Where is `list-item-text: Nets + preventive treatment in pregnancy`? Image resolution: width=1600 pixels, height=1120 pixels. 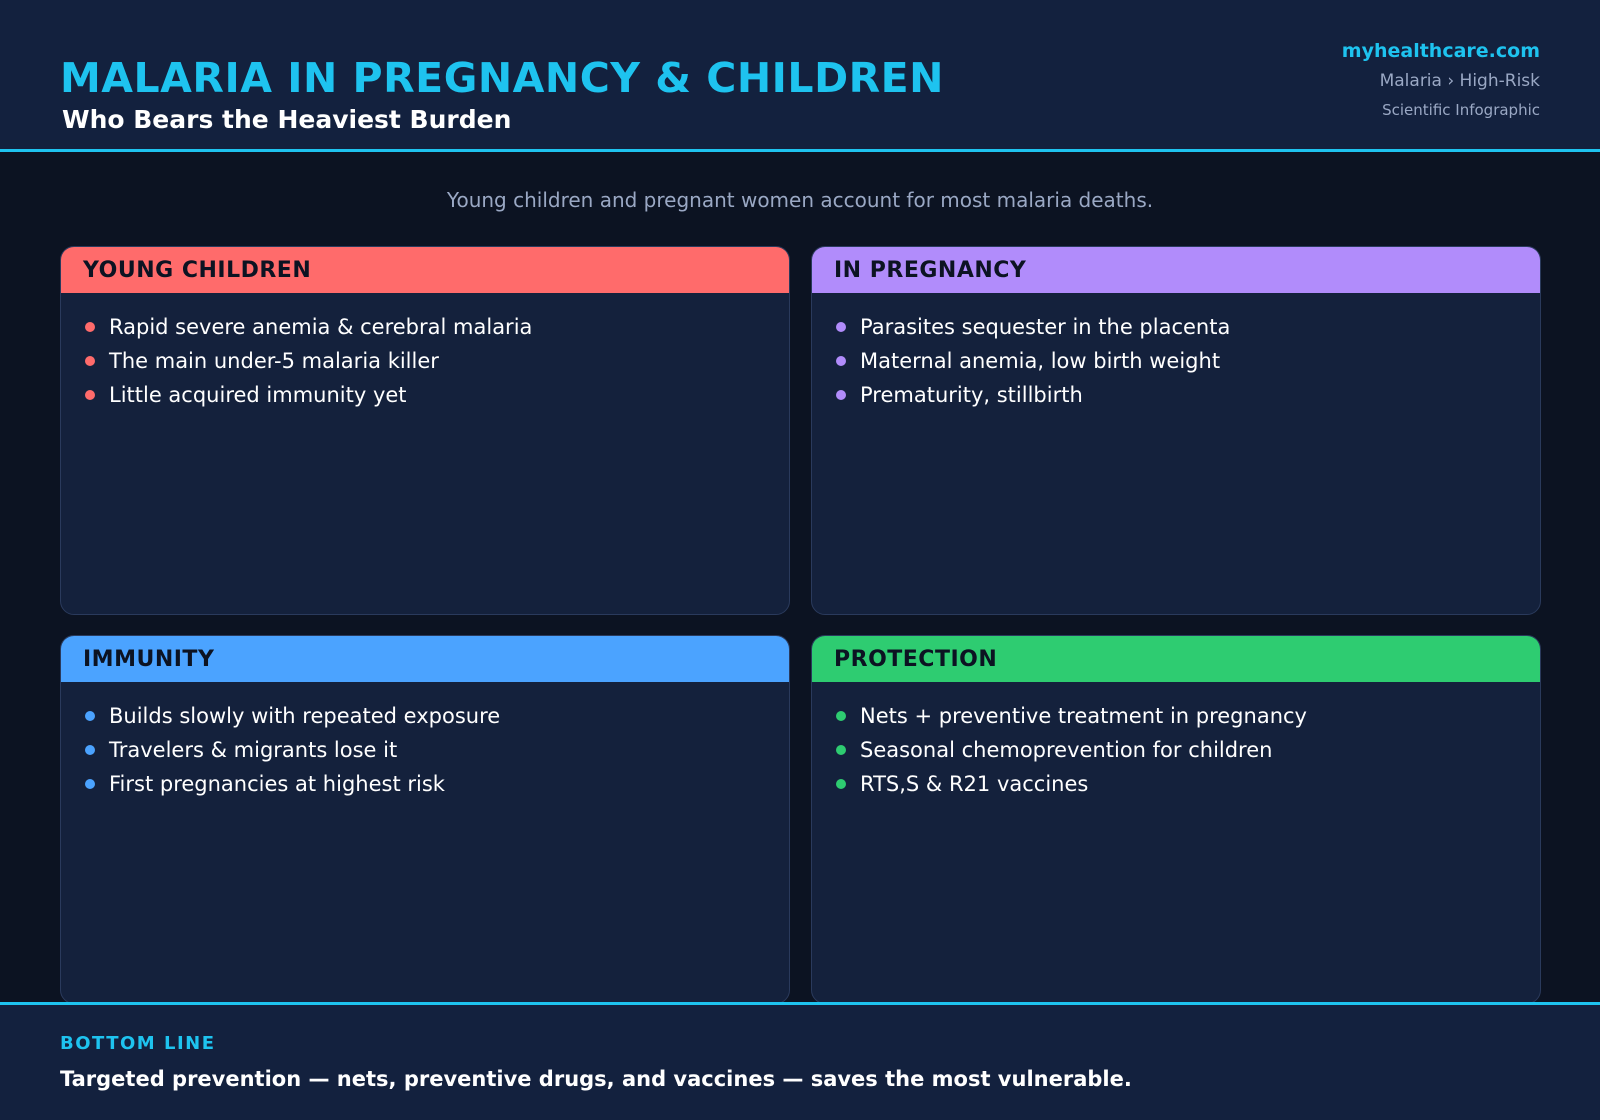 list-item-text: Nets + preventive treatment in pregnancy is located at coordinates (1083, 716).